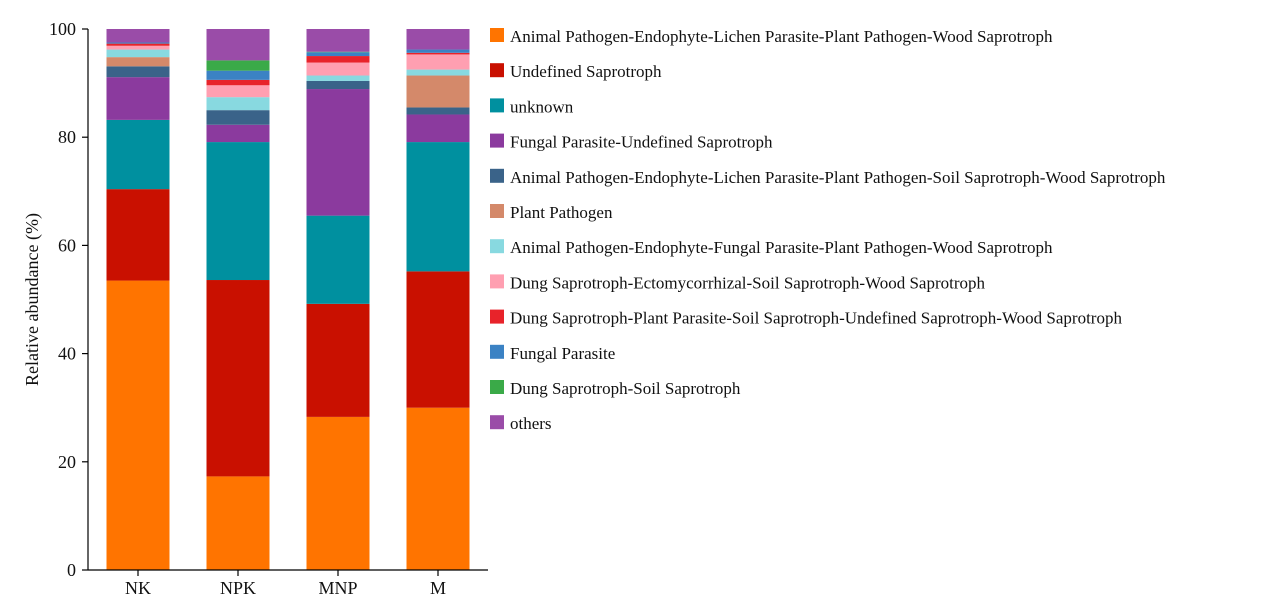 This screenshot has height=611, width=1280. What do you see at coordinates (67, 137) in the screenshot?
I see `y-tick-label: 80` at bounding box center [67, 137].